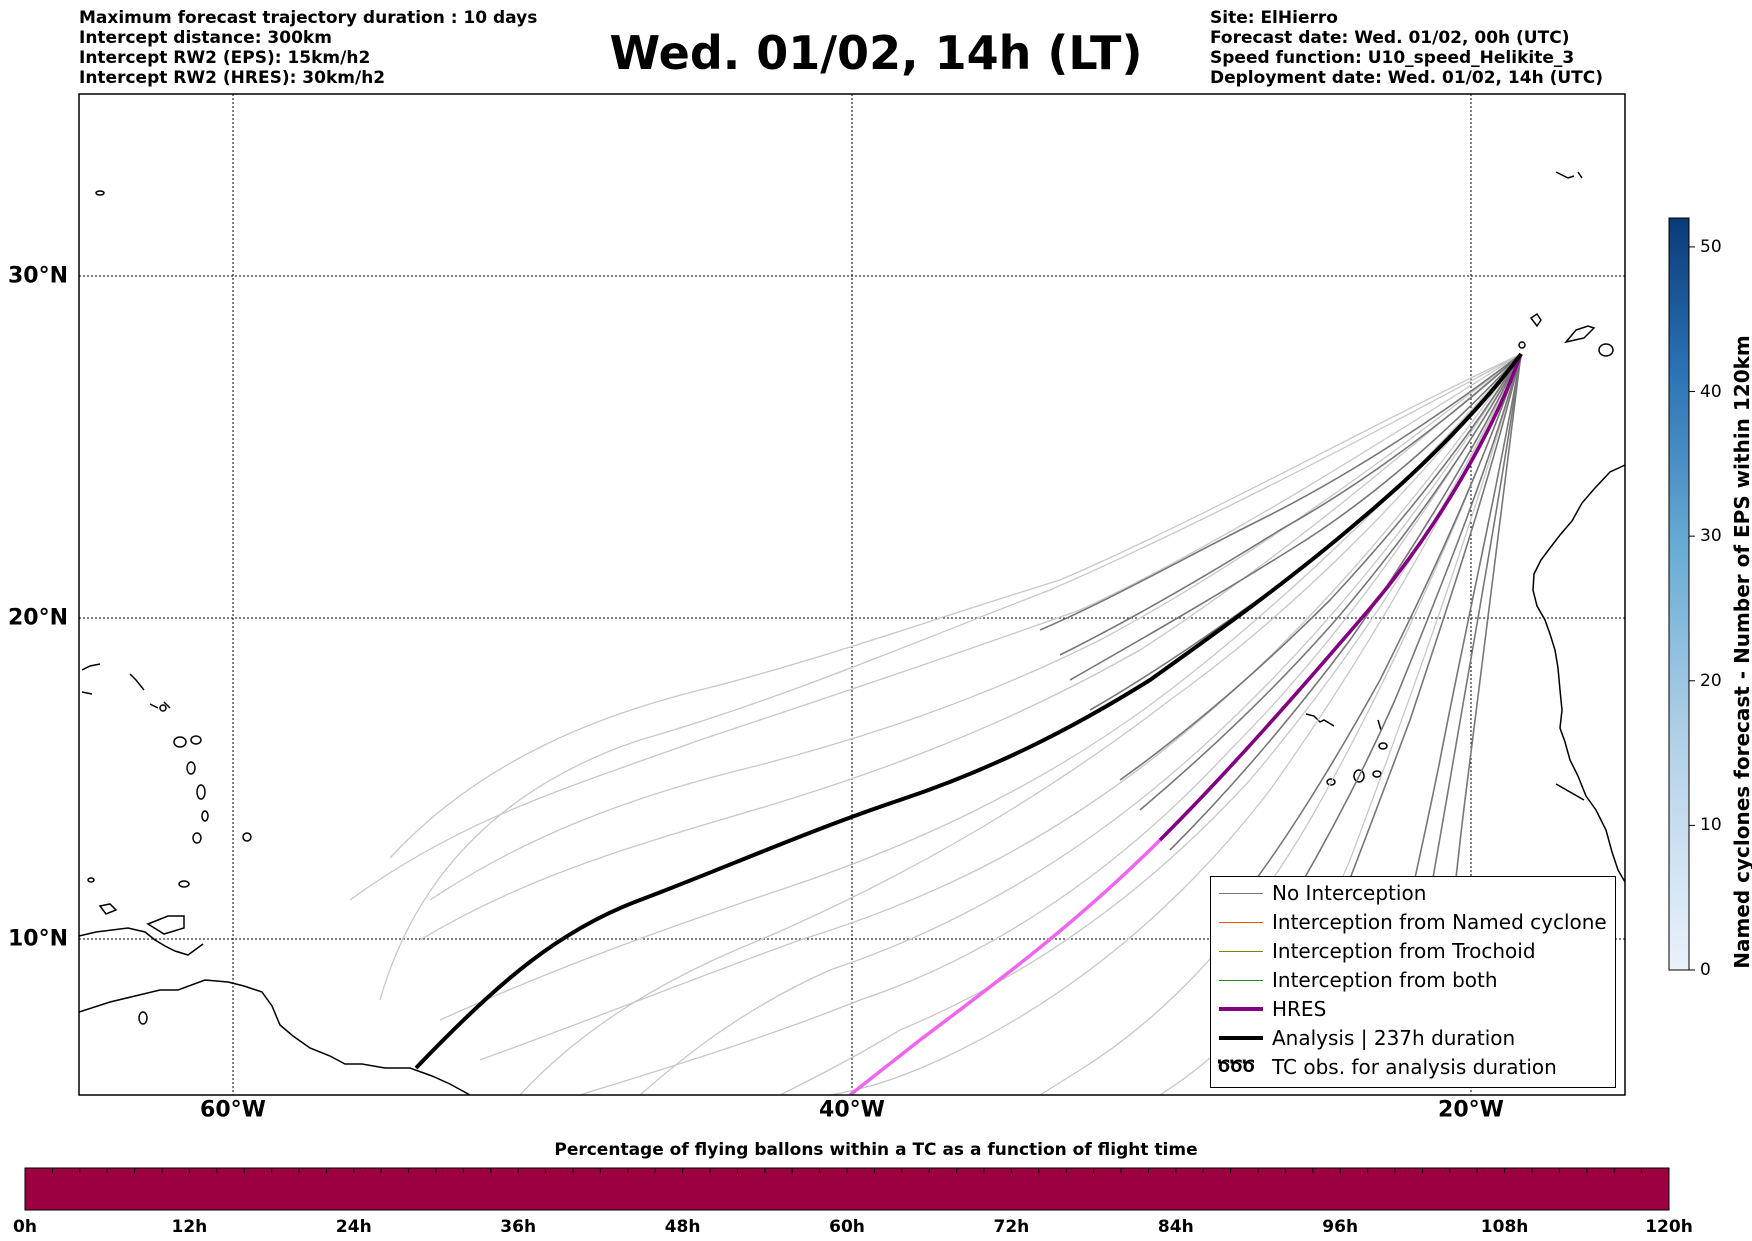 The width and height of the screenshot is (1752, 1241). Describe the element at coordinates (1711, 825) in the screenshot. I see `colorbar-tick-label: 10` at that location.